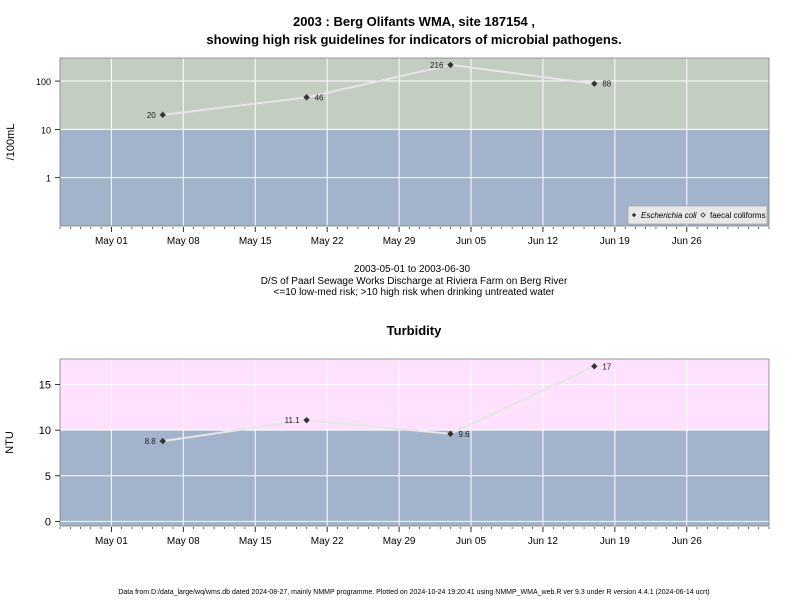 The height and width of the screenshot is (600, 800). Describe the element at coordinates (48, 179) in the screenshot. I see `y-tick-label: 1` at that location.